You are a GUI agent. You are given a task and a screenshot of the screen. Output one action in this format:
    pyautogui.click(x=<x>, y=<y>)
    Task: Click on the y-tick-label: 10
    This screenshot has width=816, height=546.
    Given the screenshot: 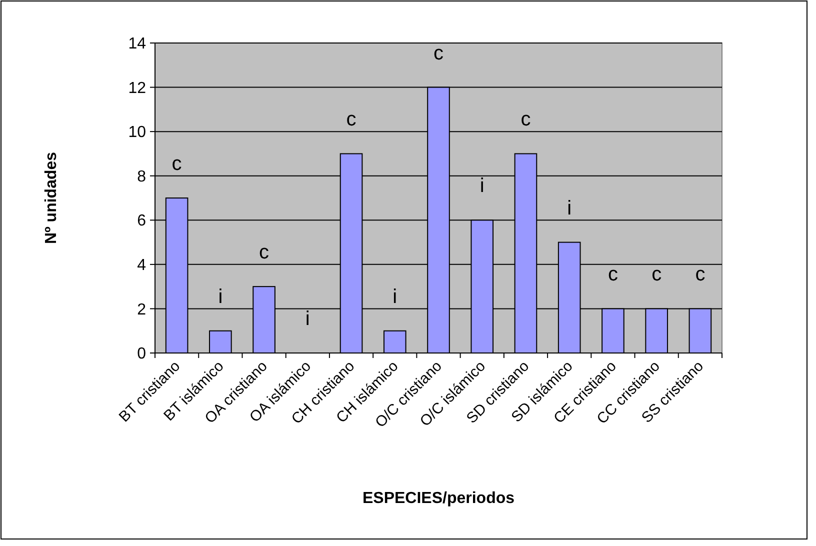 What is the action you would take?
    pyautogui.click(x=137, y=133)
    